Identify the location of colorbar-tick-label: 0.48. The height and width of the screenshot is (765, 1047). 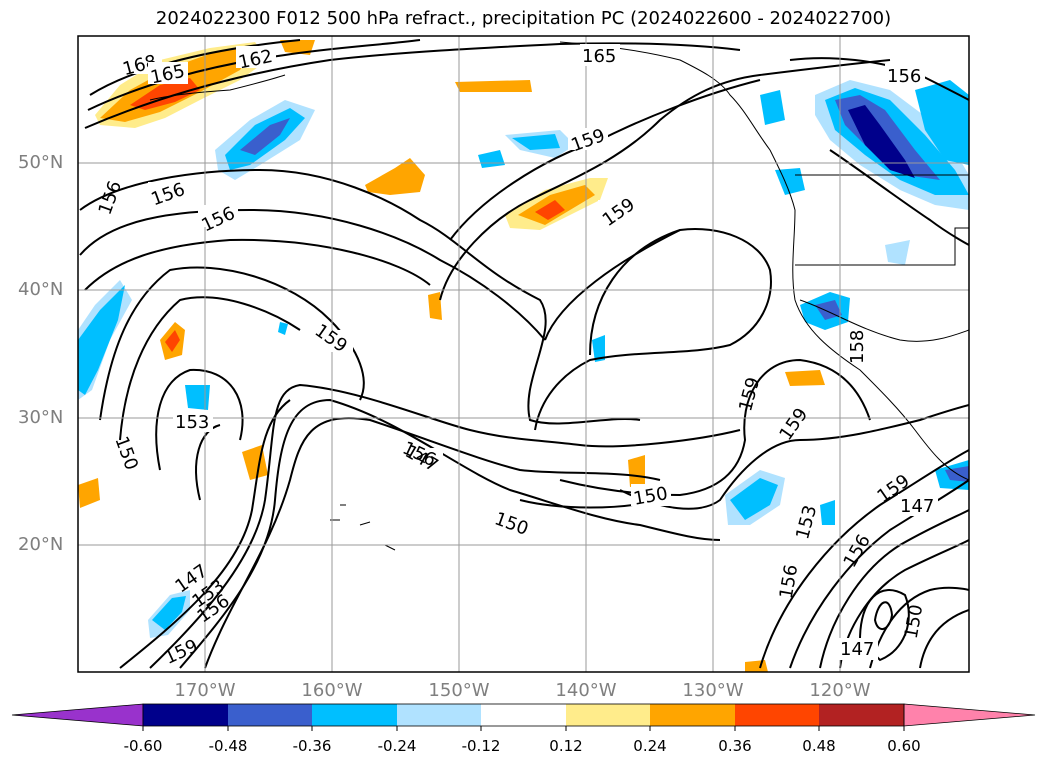
(819, 746).